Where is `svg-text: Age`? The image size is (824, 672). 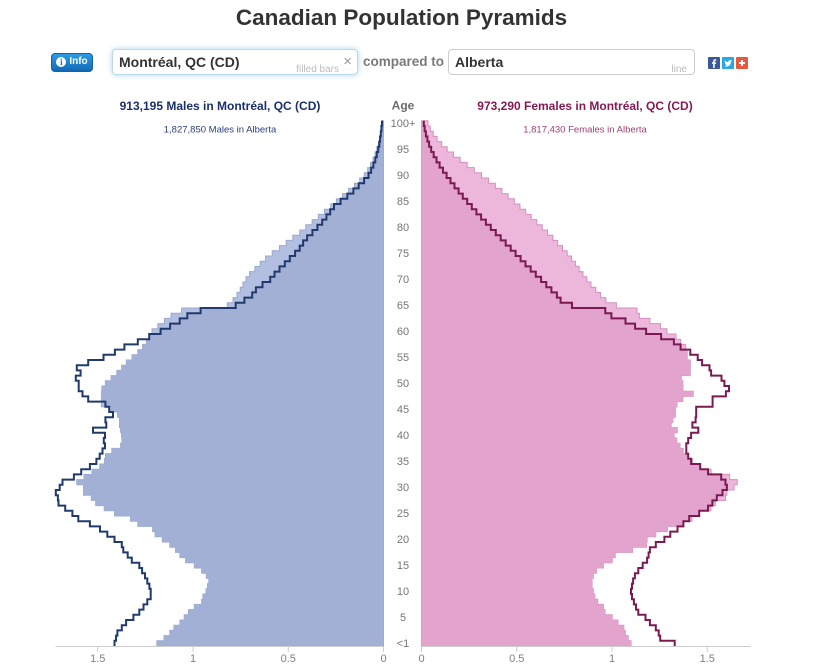 svg-text: Age is located at coordinates (403, 106).